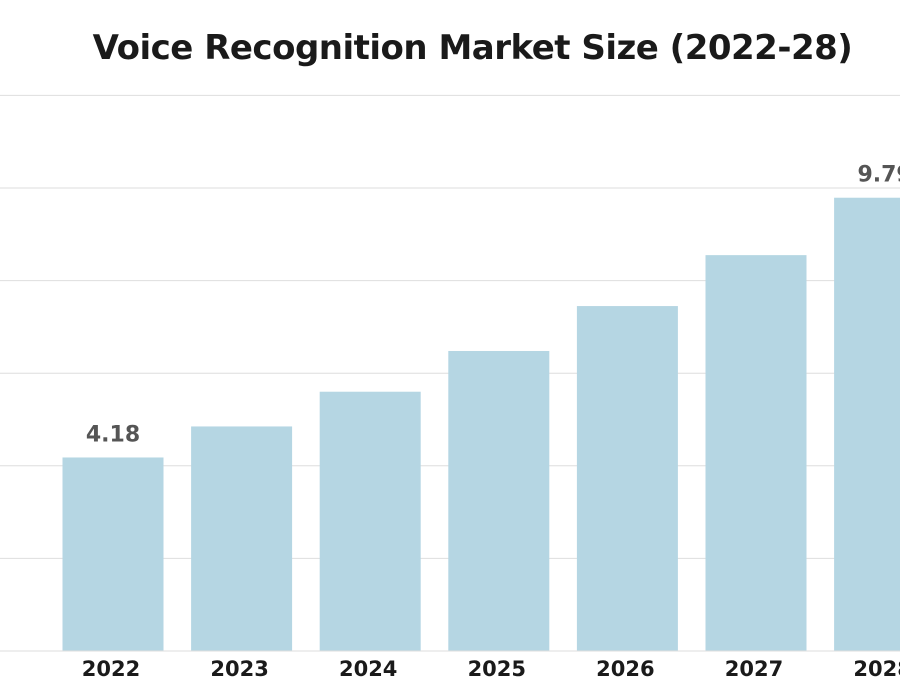 Image resolution: width=900 pixels, height=700 pixels. I want to click on bar-2027, so click(756, 453).